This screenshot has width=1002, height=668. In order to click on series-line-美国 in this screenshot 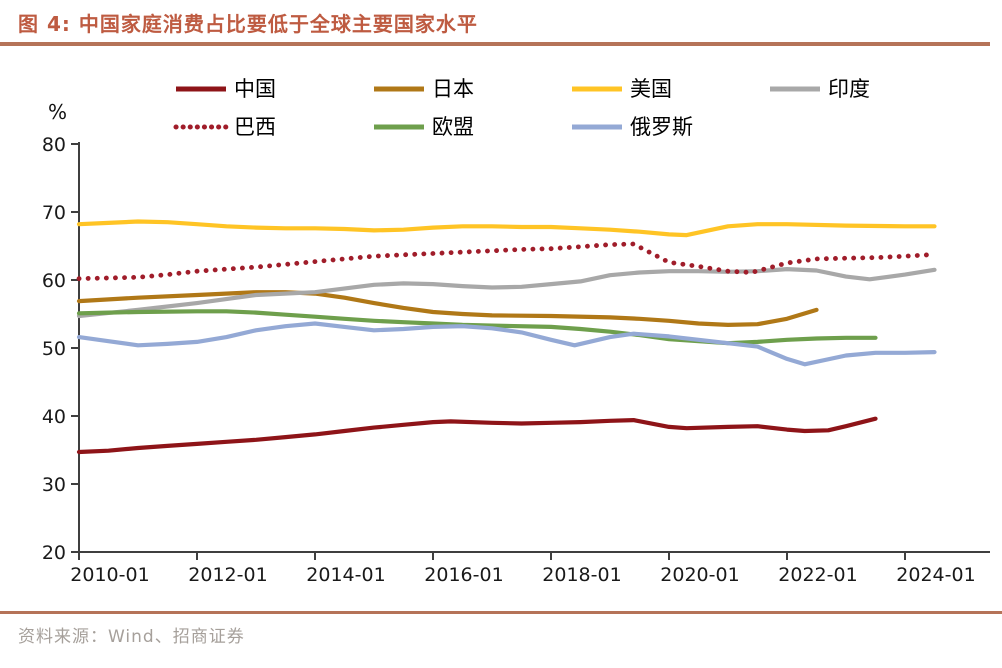, I will do `click(506, 228)`.